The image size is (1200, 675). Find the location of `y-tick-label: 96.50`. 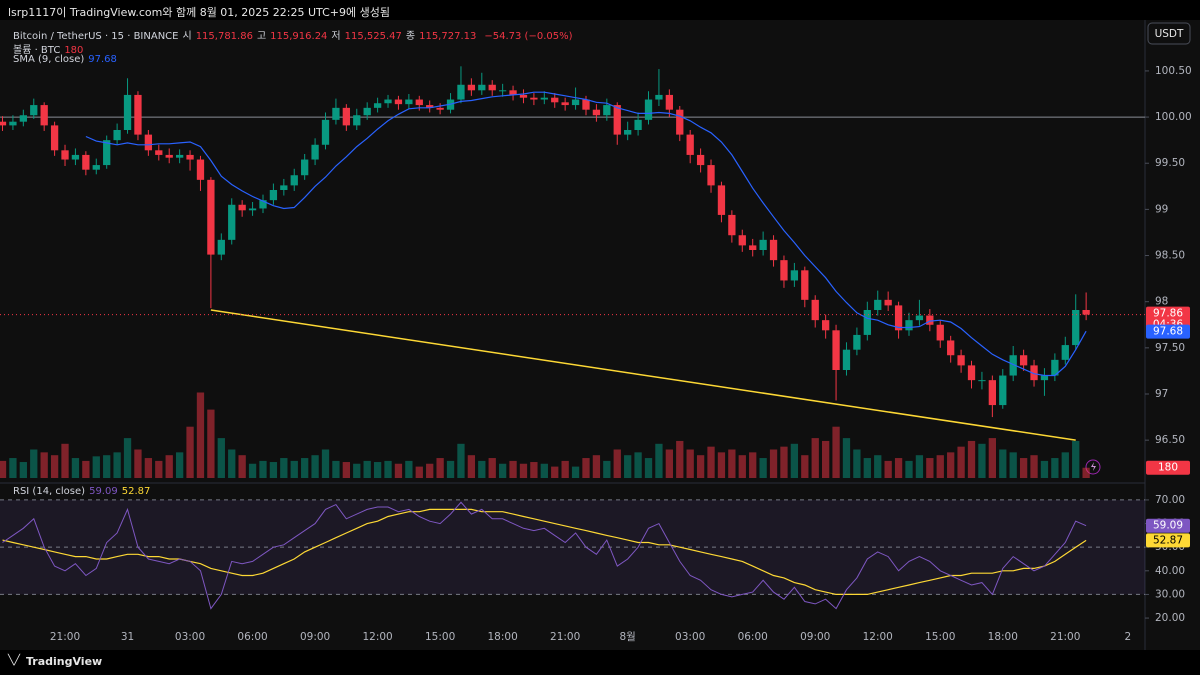

y-tick-label: 96.50 is located at coordinates (1170, 440).